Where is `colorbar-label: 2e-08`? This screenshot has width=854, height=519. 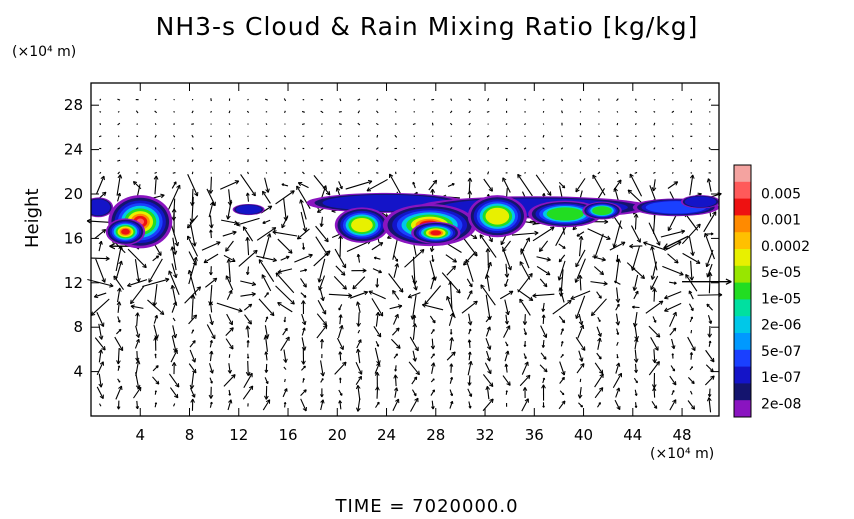
colorbar-label: 2e-08 is located at coordinates (781, 404).